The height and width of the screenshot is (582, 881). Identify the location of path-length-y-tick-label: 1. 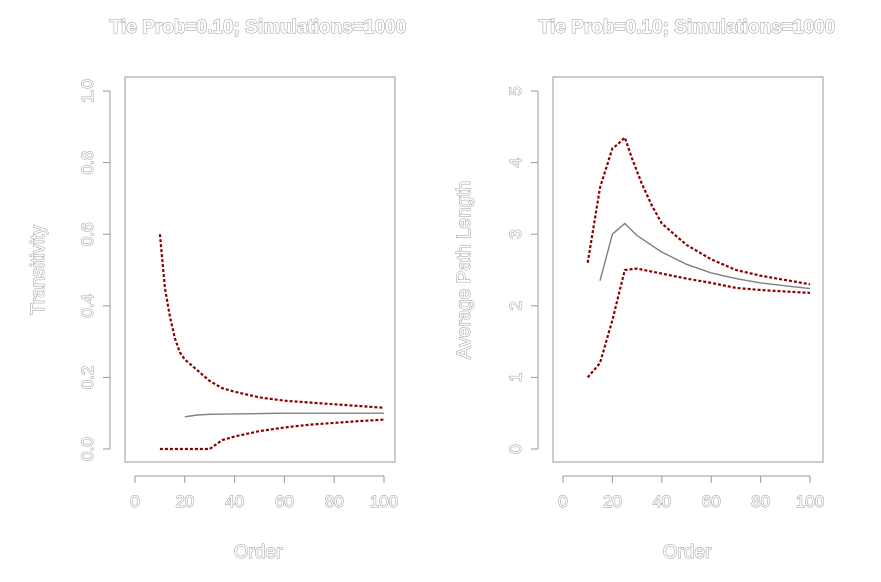
(515, 377).